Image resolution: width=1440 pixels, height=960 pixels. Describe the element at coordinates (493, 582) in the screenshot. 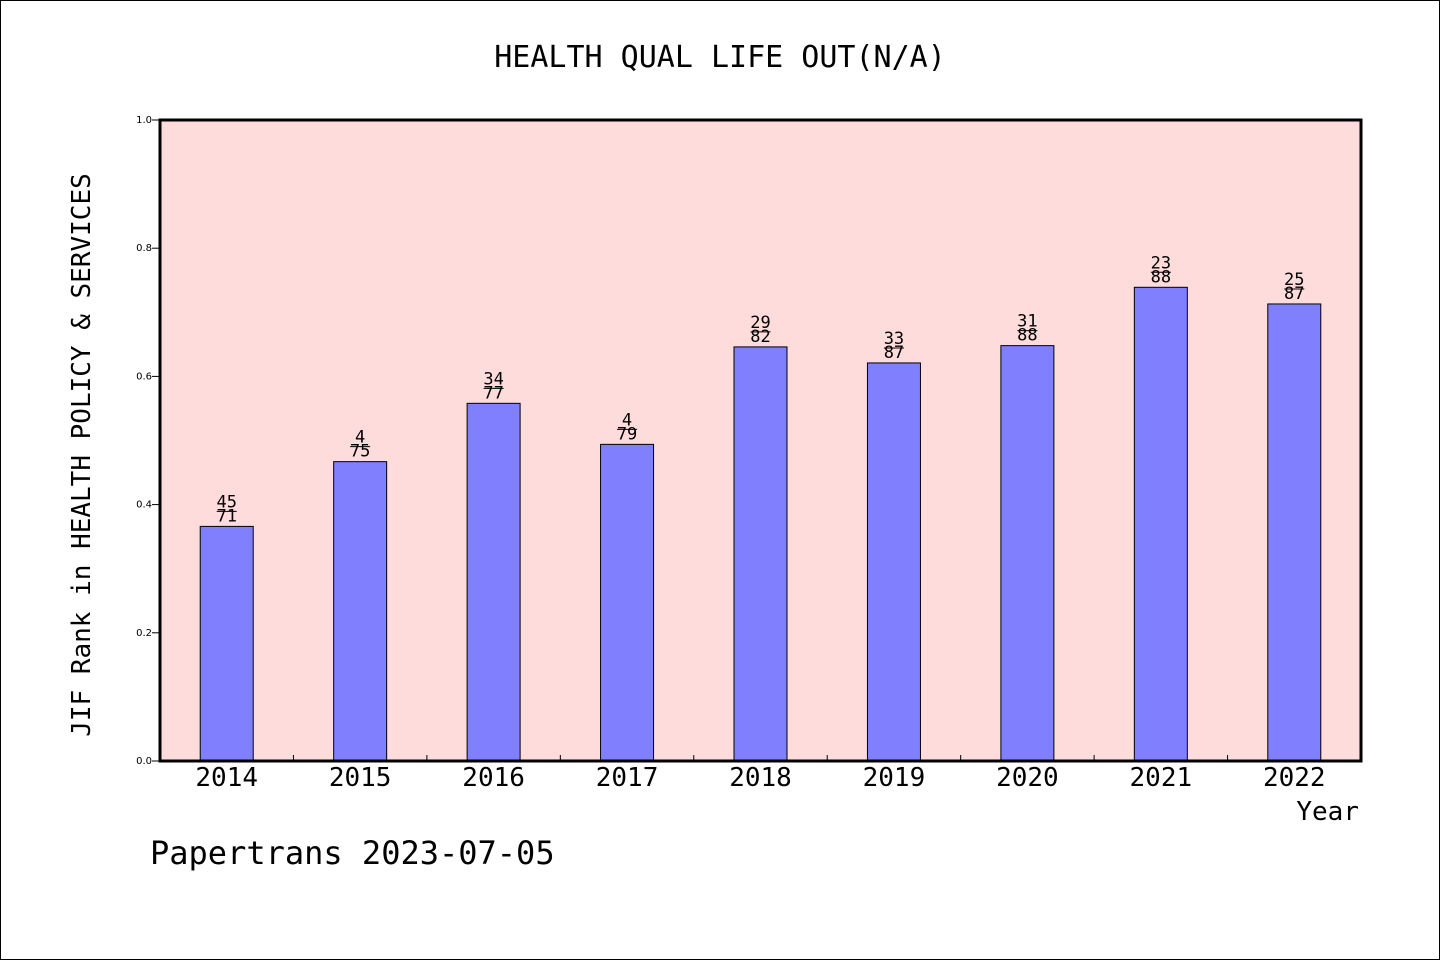

I see `bar-2016` at that location.